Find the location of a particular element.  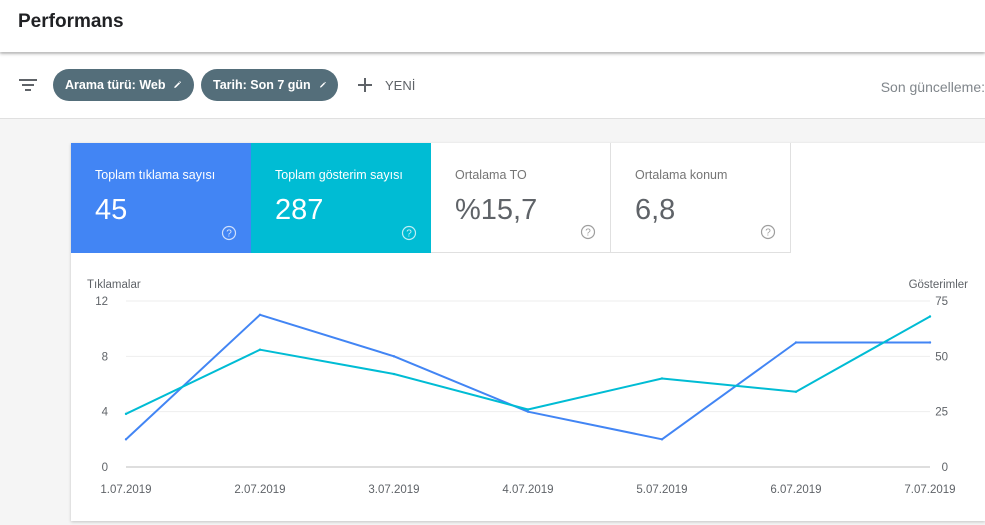

metric-value: %15,7 is located at coordinates (496, 210).